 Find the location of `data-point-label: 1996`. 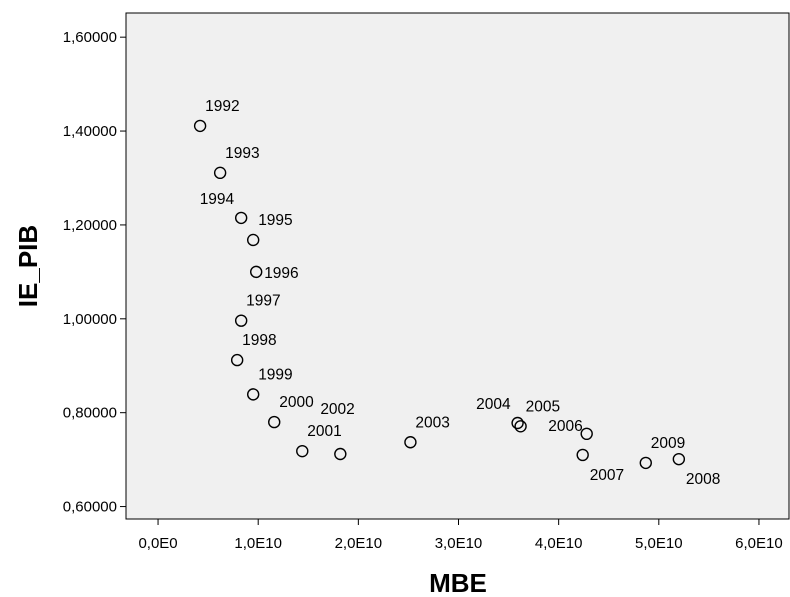

data-point-label: 1996 is located at coordinates (281, 273).